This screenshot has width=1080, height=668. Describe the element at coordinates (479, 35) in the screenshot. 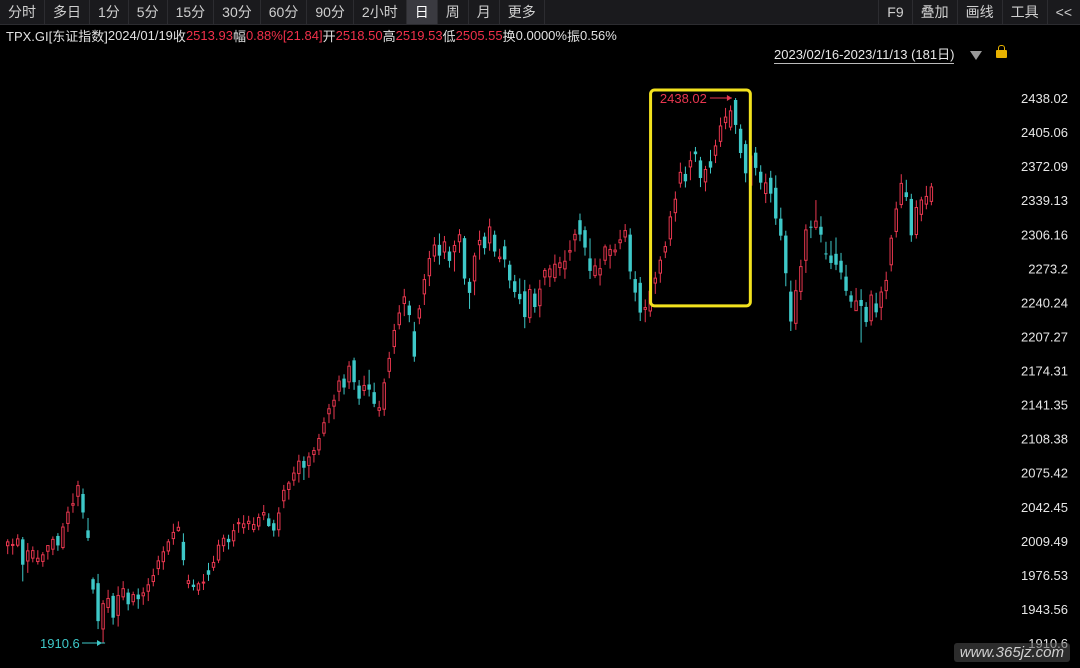

I see `low-value: 2505.55` at that location.